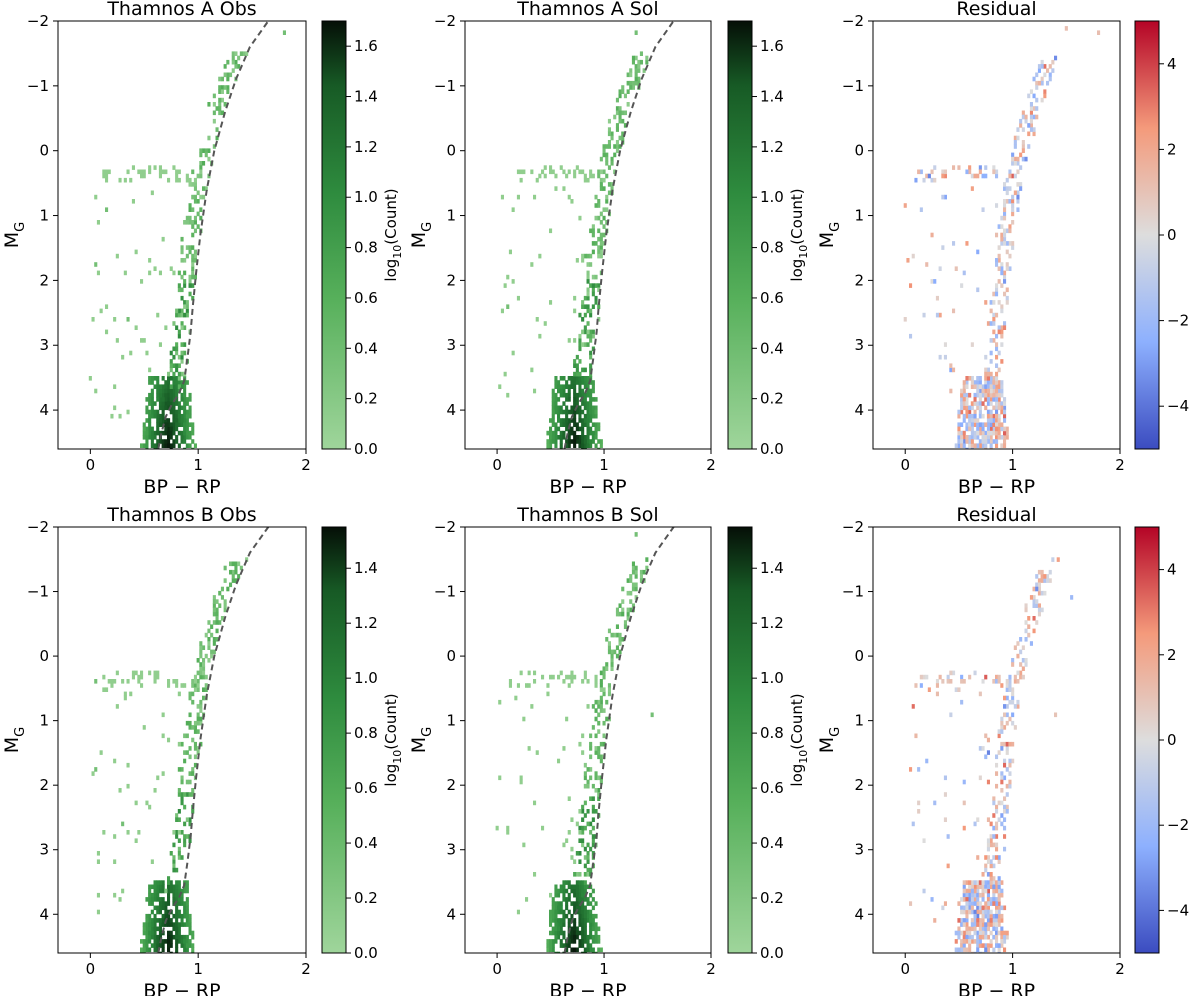 This screenshot has width=1200, height=996. I want to click on y-tick-label: −2, so click(445, 21).